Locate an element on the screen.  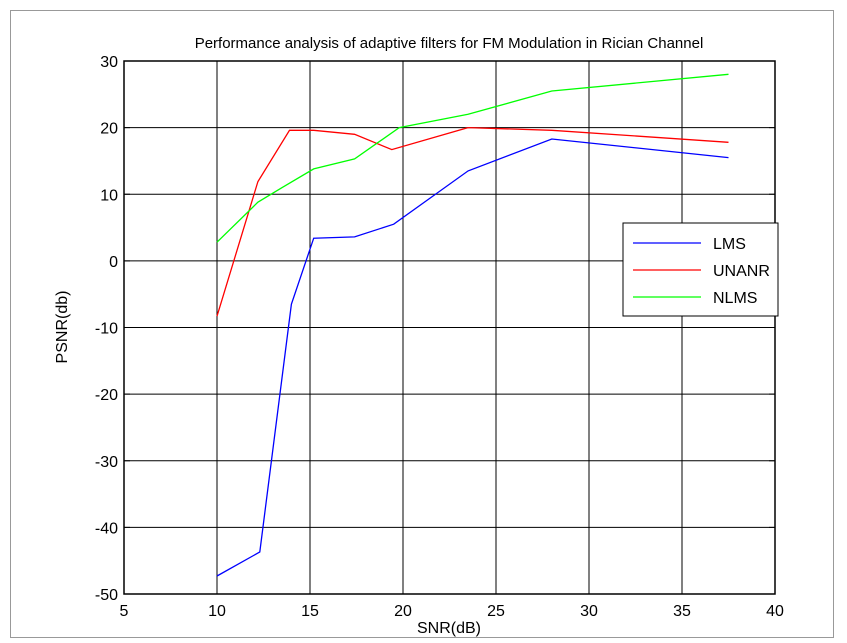
legend-label-unanr: UNANR is located at coordinates (741, 271).